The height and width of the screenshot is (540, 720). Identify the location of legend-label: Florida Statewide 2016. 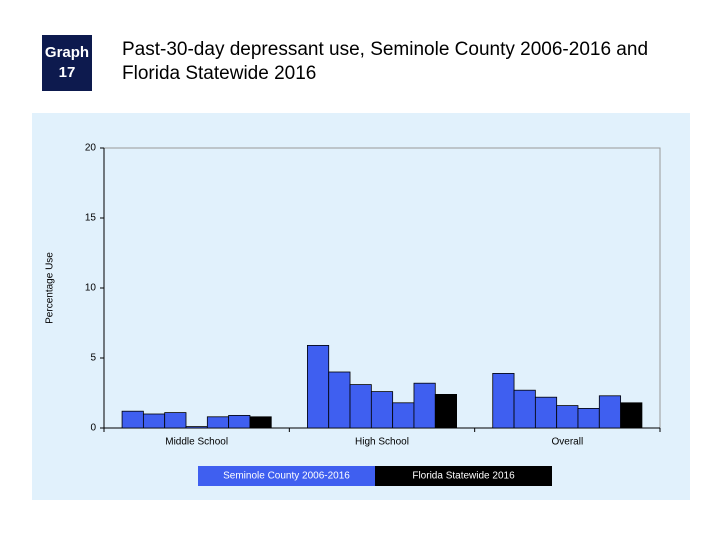
(463, 476).